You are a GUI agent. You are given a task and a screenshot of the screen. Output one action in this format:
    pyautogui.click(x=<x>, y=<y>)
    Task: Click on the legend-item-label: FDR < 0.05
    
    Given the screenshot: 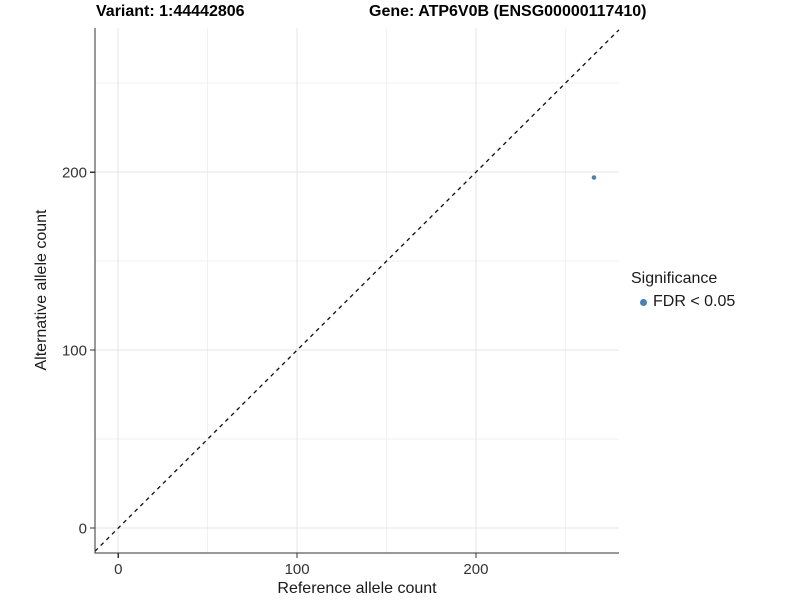 What is the action you would take?
    pyautogui.click(x=694, y=301)
    